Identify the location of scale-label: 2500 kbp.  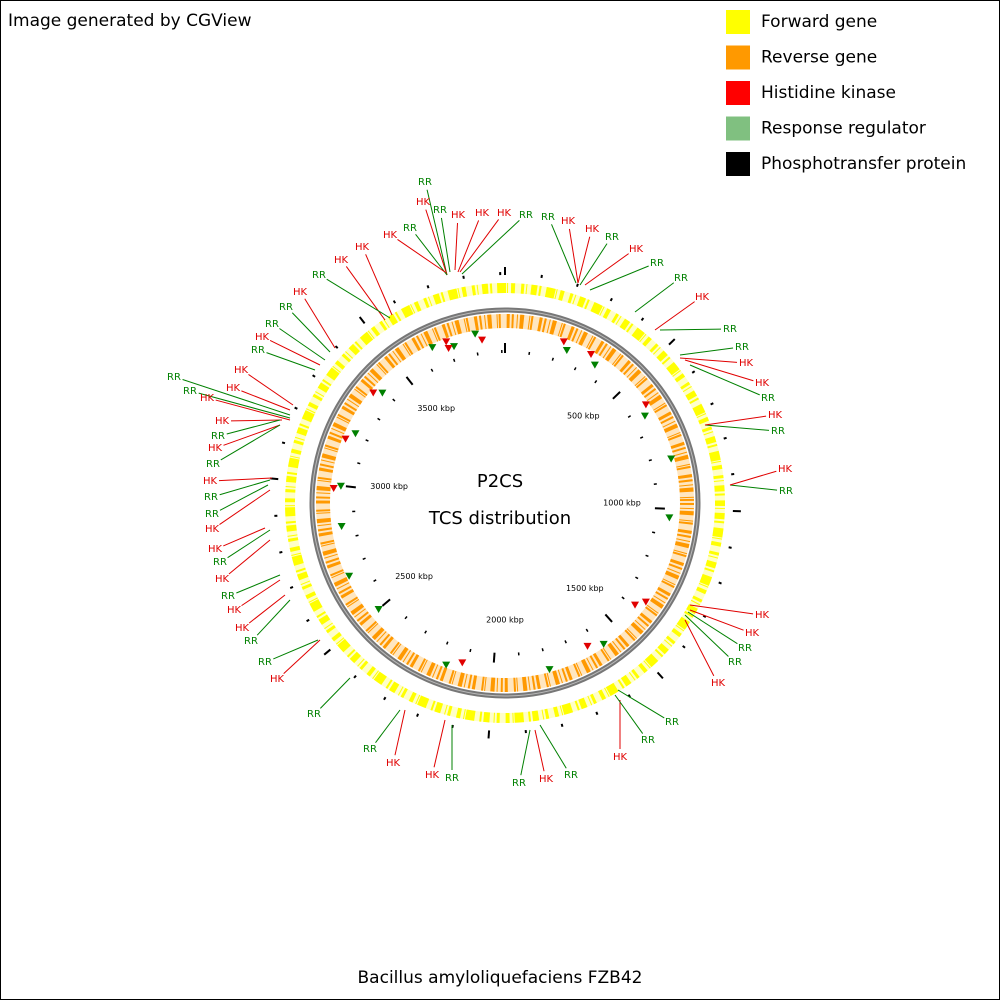
(414, 576).